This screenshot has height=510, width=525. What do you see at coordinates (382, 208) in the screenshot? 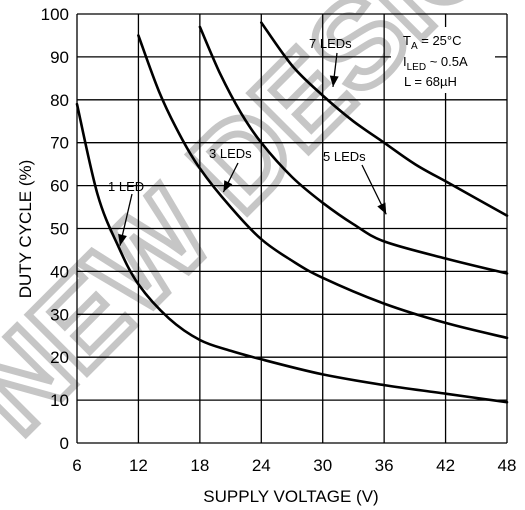
I see `annotation-arrowhead-5-leds` at bounding box center [382, 208].